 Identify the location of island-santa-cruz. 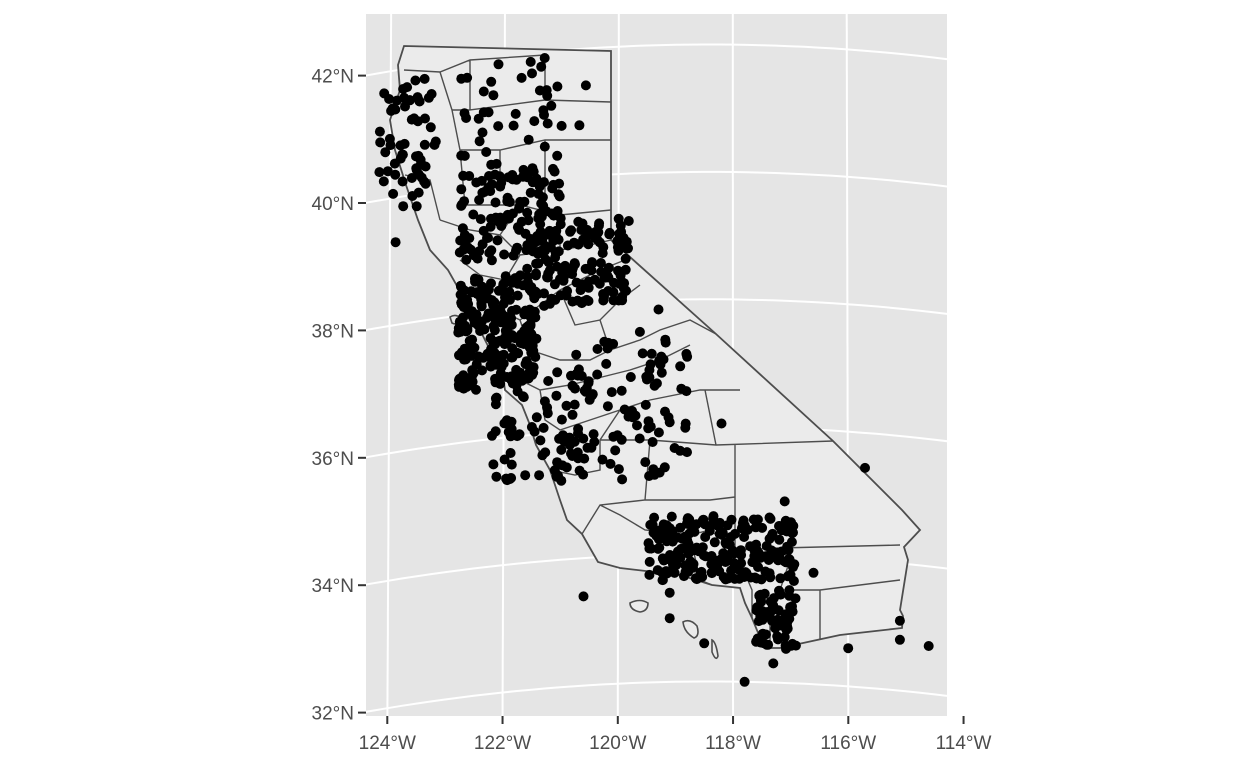
(639, 606).